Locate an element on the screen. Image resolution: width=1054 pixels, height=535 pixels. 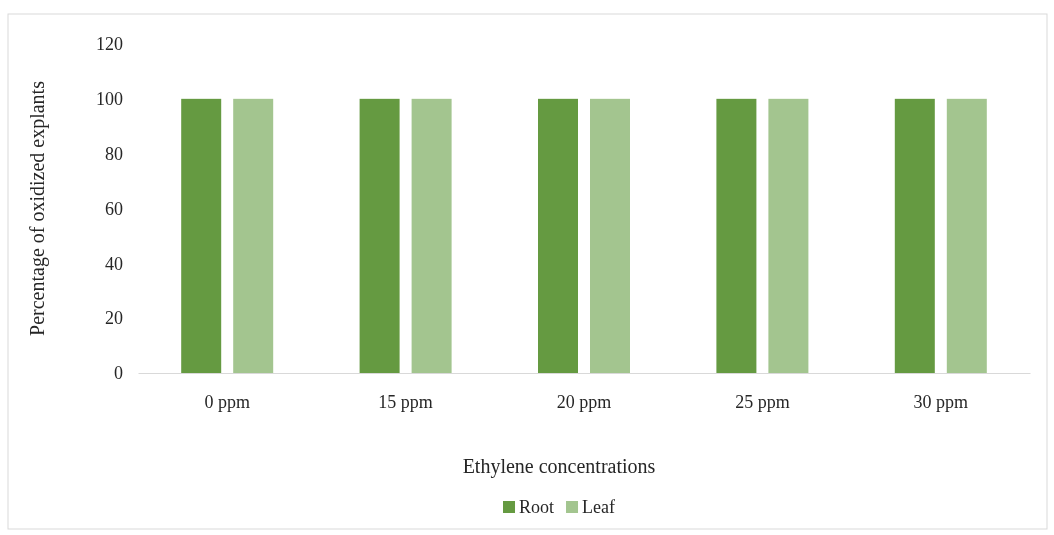
y-tick-label: 60 is located at coordinates (114, 208).